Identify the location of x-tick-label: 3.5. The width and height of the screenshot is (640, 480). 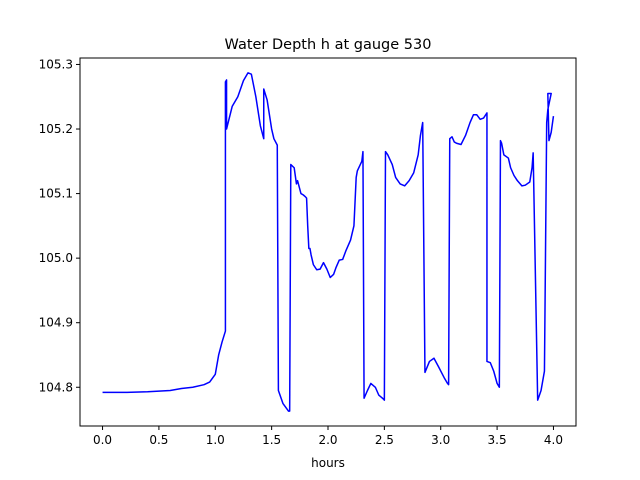
(497, 440).